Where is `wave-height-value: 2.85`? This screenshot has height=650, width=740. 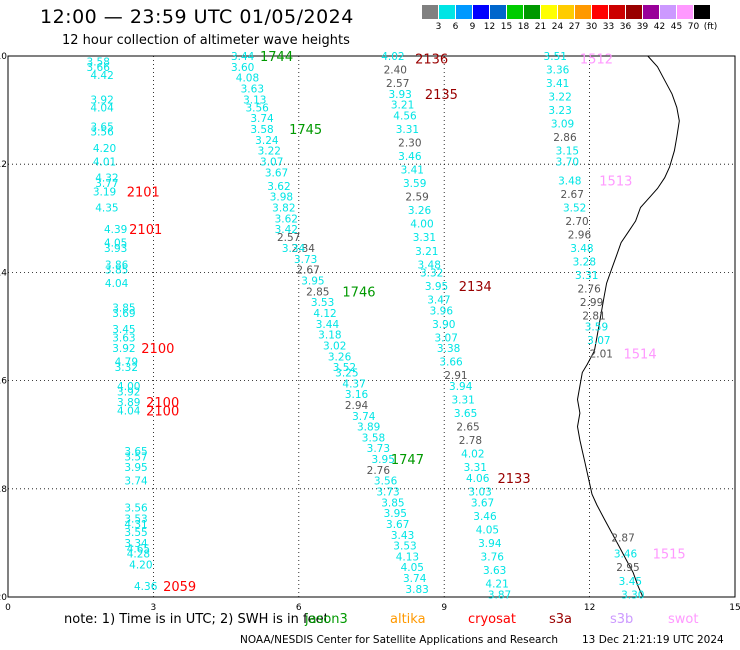 wave-height-value: 2.85 is located at coordinates (317, 292).